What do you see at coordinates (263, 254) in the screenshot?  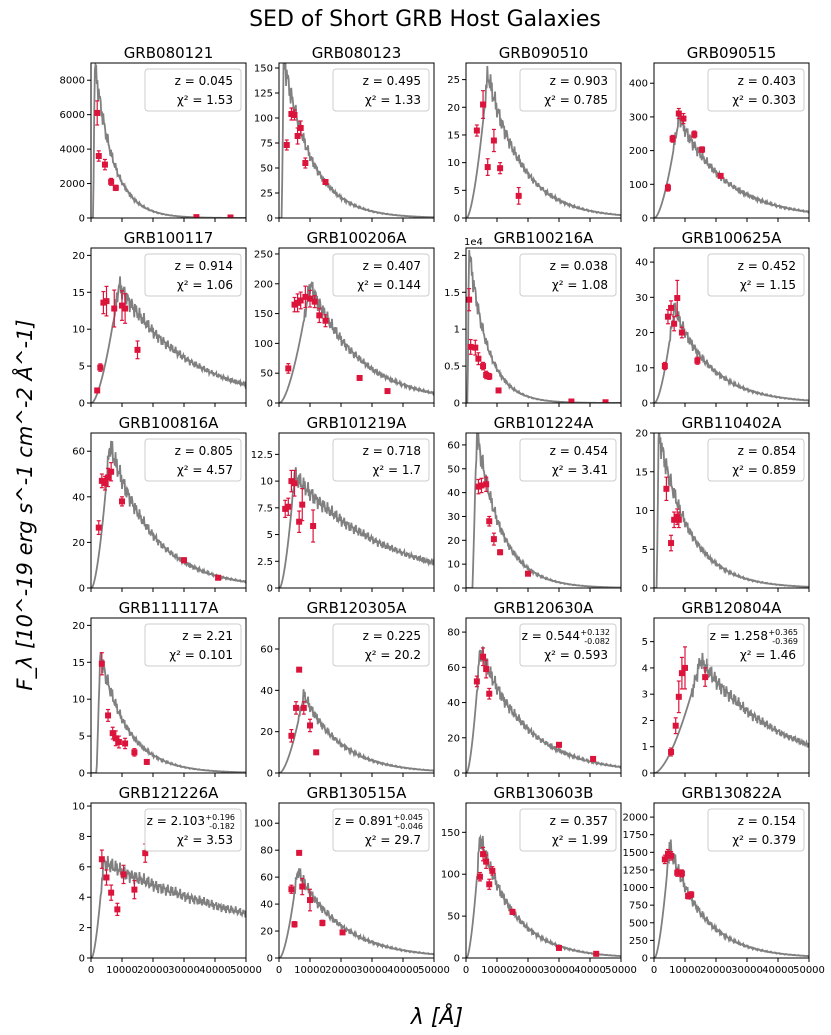 I see `y-tick-label: 250` at bounding box center [263, 254].